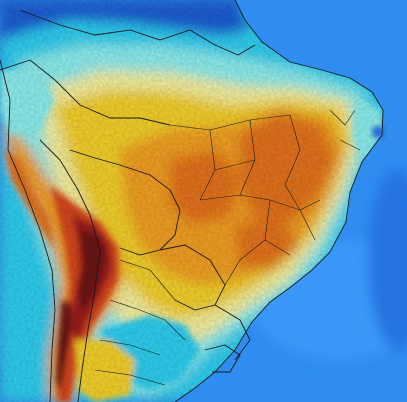  What do you see at coordinates (125, 202) in the screenshot?
I see `border-bolivia` at bounding box center [125, 202].